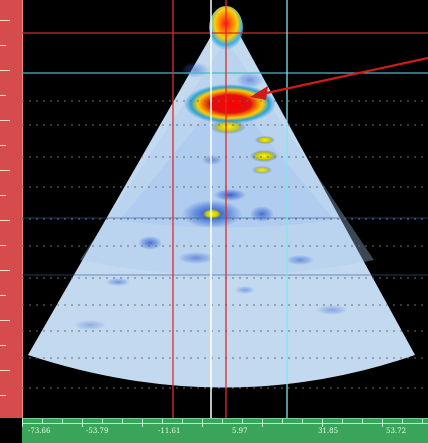  Describe the element at coordinates (230, 104) in the screenshot. I see `target-hotspot` at that location.